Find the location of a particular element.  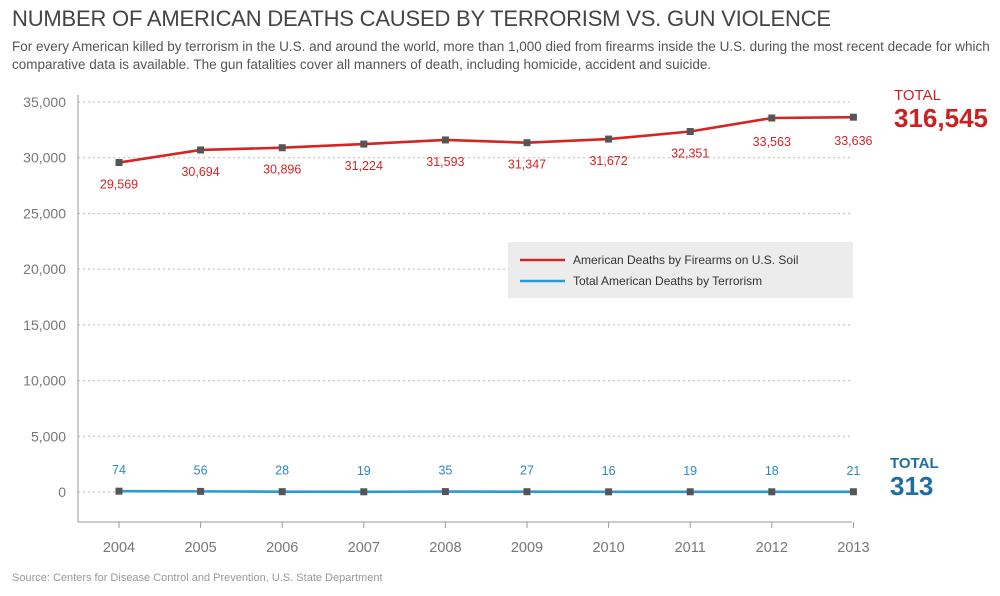

data-label-firearms: 32,351 is located at coordinates (690, 154).